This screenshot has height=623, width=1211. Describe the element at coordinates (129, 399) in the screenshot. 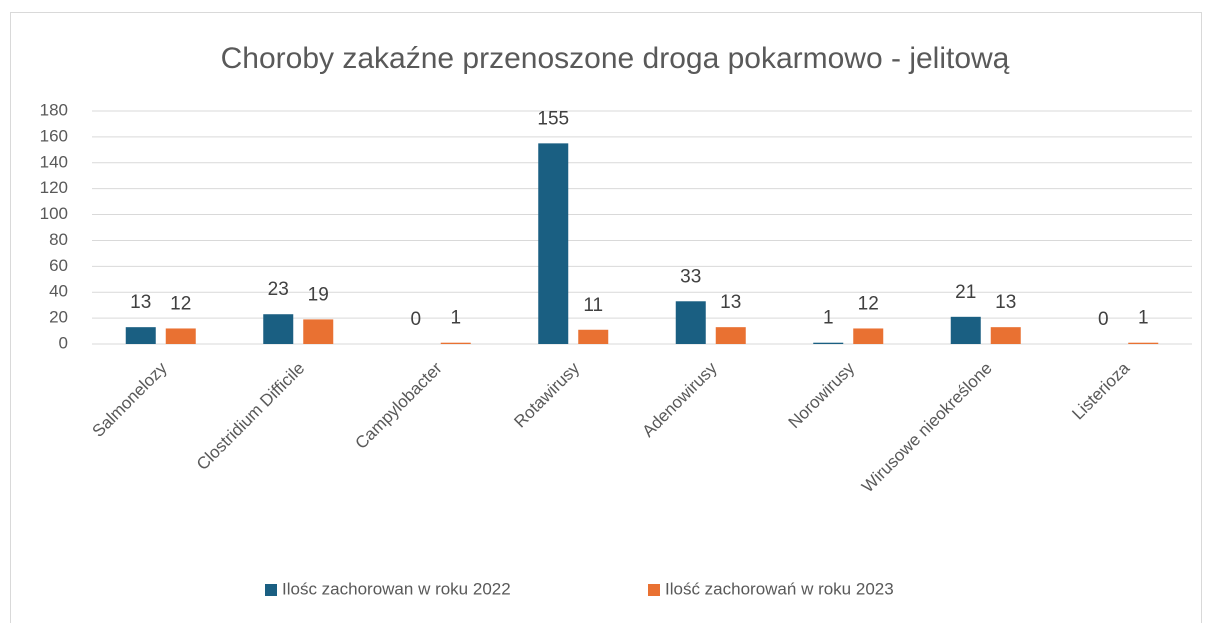

I see `x-tick-label: Salmonelozy` at that location.